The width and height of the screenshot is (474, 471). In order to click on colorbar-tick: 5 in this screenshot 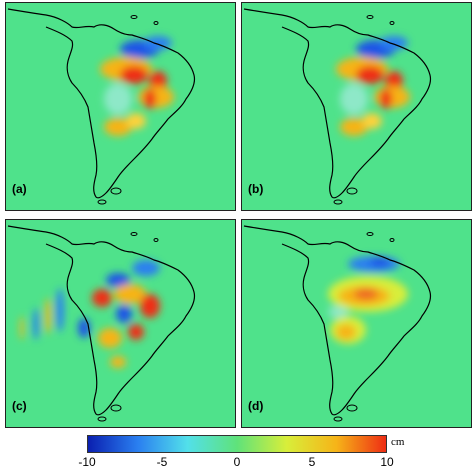, I will do `click(312, 462)`.